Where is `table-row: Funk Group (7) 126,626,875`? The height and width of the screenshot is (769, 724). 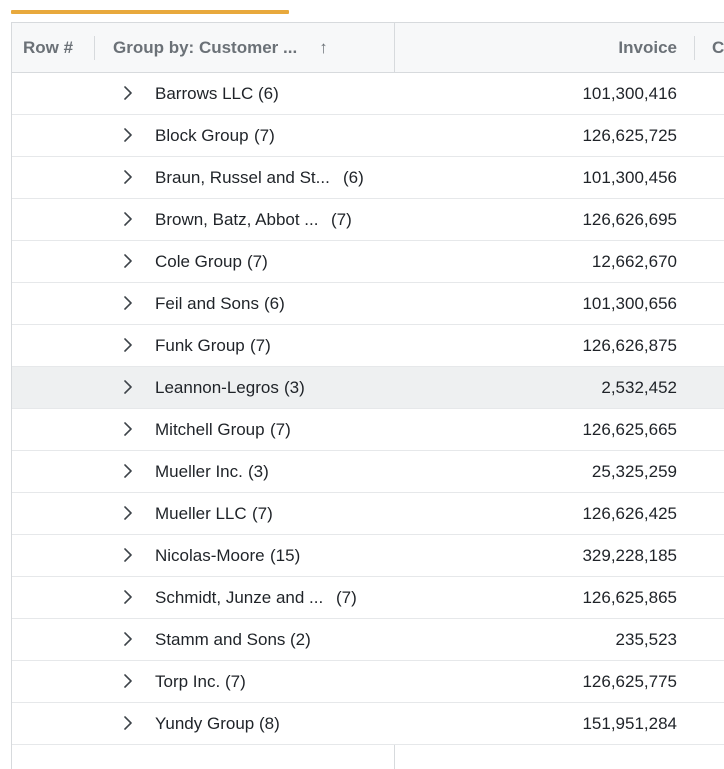
table-row: Funk Group (7) 126,626,875 is located at coordinates (368, 346).